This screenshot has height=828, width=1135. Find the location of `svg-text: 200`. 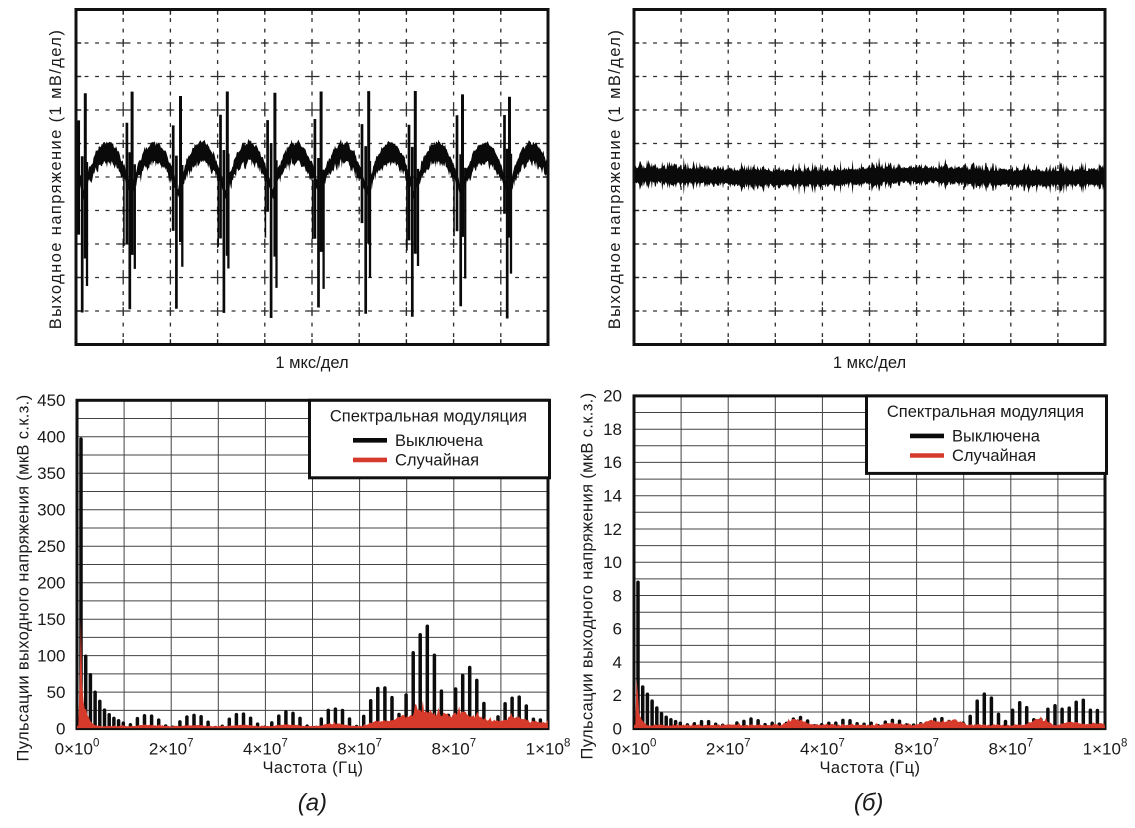

svg-text: 200 is located at coordinates (51, 583).